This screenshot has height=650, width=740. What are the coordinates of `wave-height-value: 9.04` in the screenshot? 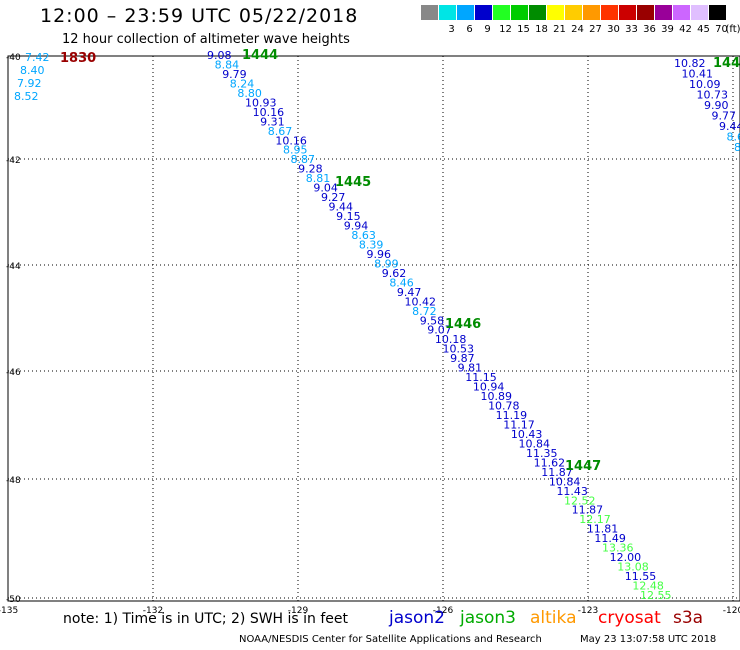 It's located at (325, 188).